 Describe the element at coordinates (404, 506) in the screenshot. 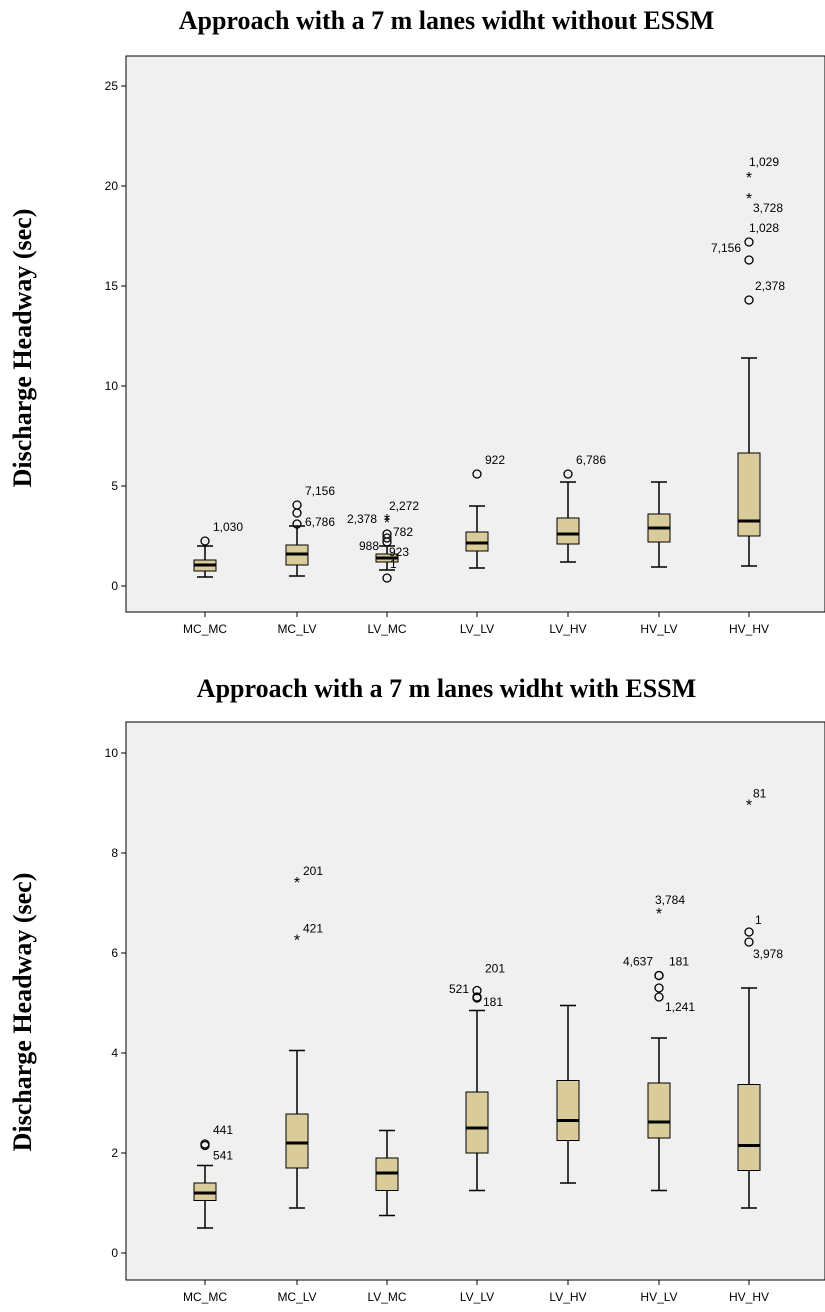

I see `top-outlier-label: 2,272` at that location.